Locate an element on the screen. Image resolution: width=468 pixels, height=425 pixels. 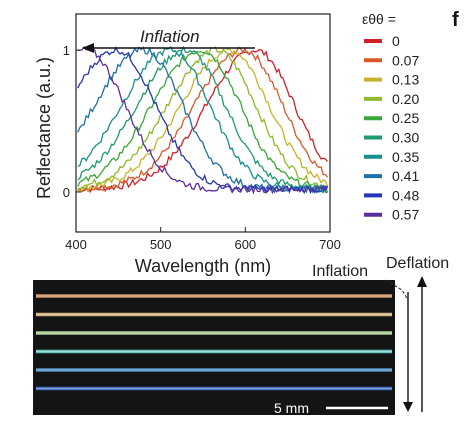
panel-letter: f is located at coordinates (455, 20).